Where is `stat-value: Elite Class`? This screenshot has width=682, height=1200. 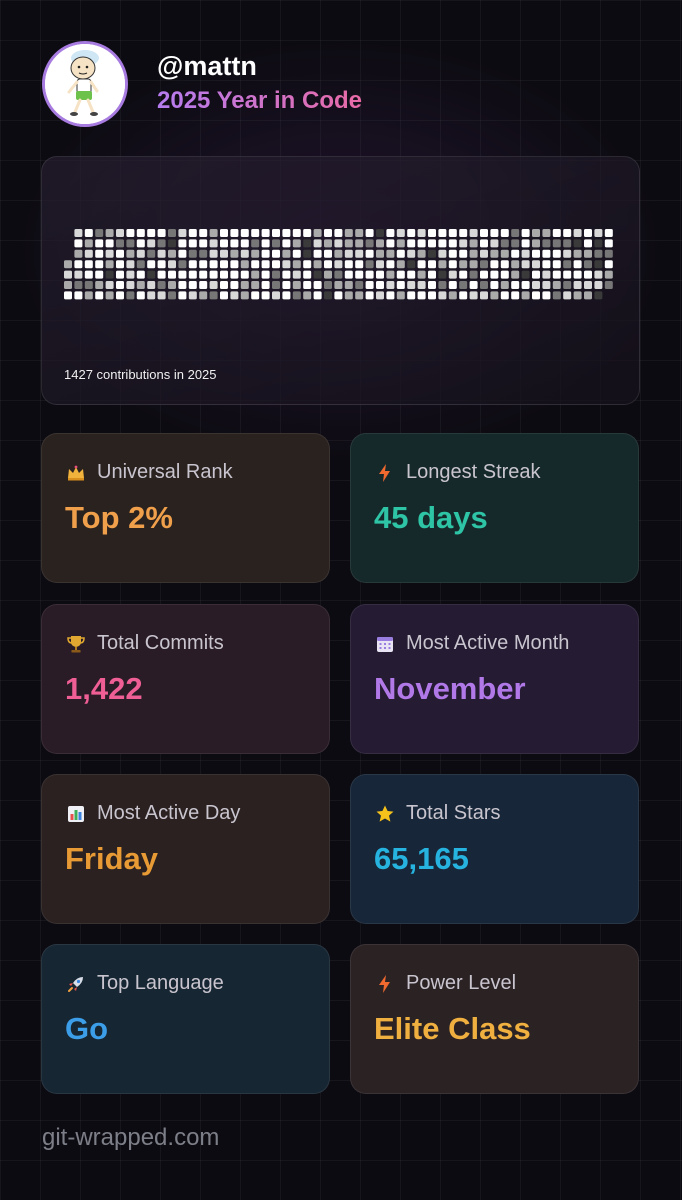
stat-value: Elite Class is located at coordinates (452, 1028).